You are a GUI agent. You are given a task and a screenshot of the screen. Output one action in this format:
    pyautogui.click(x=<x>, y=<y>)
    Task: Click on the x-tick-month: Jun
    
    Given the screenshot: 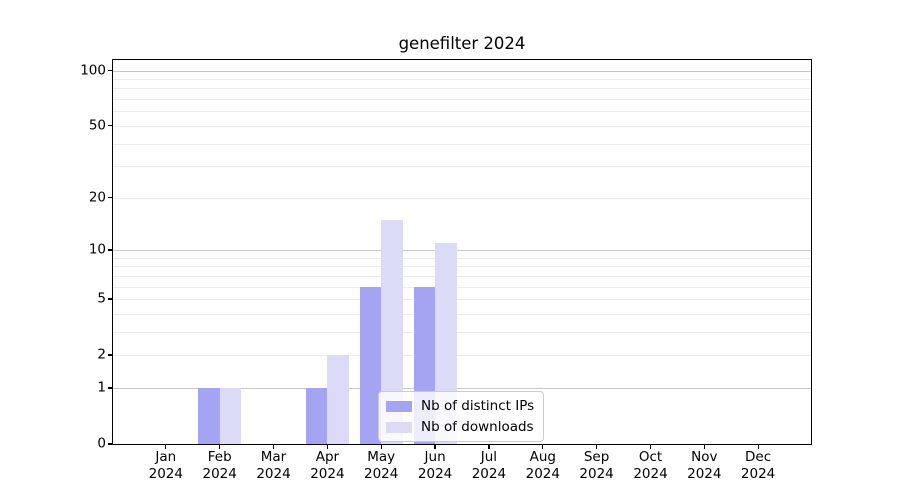 What is the action you would take?
    pyautogui.click(x=435, y=457)
    